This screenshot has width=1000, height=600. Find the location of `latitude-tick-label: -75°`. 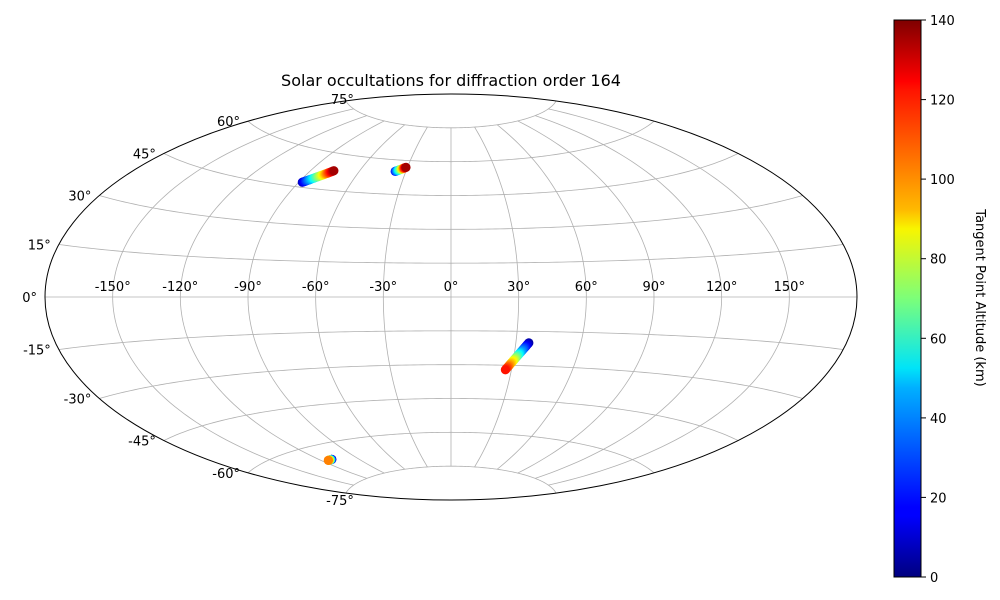

latitude-tick-label: -75° is located at coordinates (340, 501).